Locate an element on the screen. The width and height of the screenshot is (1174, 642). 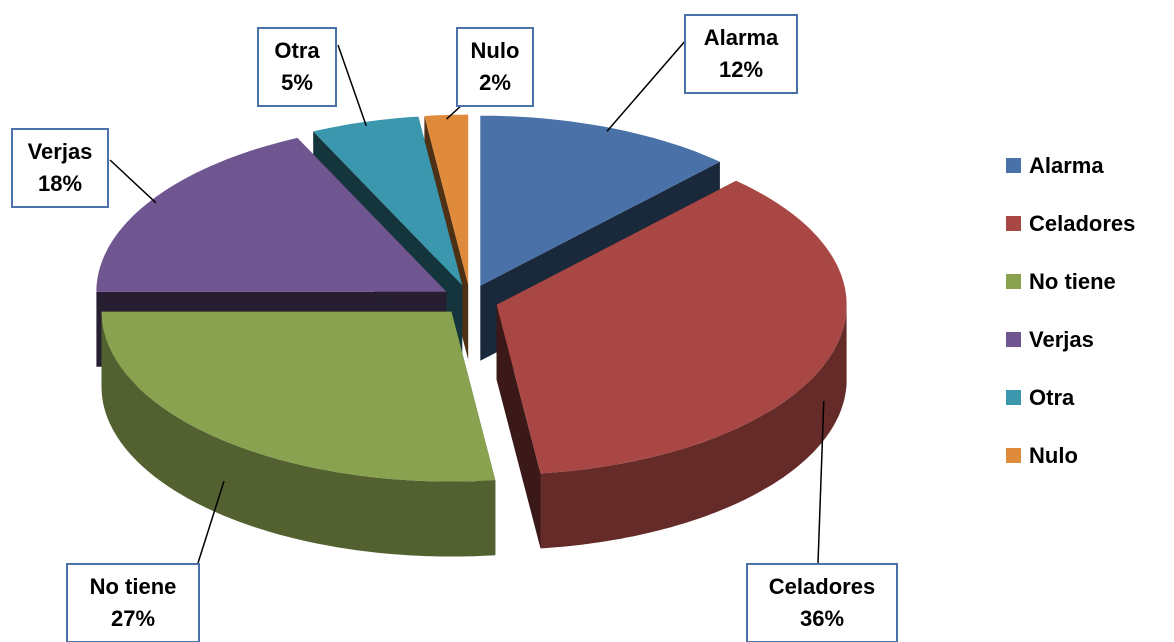
label-category: Nulo is located at coordinates (495, 50).